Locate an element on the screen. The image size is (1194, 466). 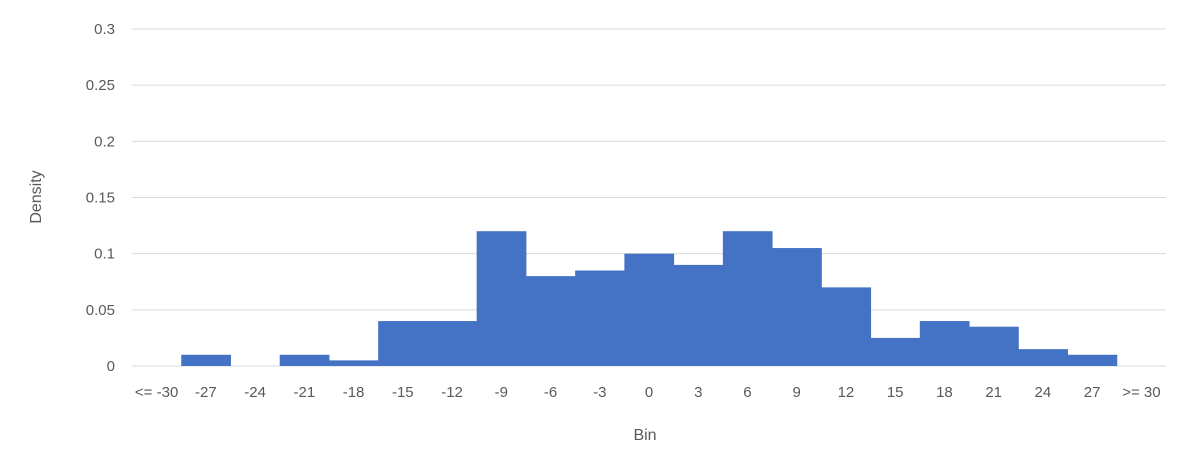
x-tick-label: 24 is located at coordinates (1043, 392).